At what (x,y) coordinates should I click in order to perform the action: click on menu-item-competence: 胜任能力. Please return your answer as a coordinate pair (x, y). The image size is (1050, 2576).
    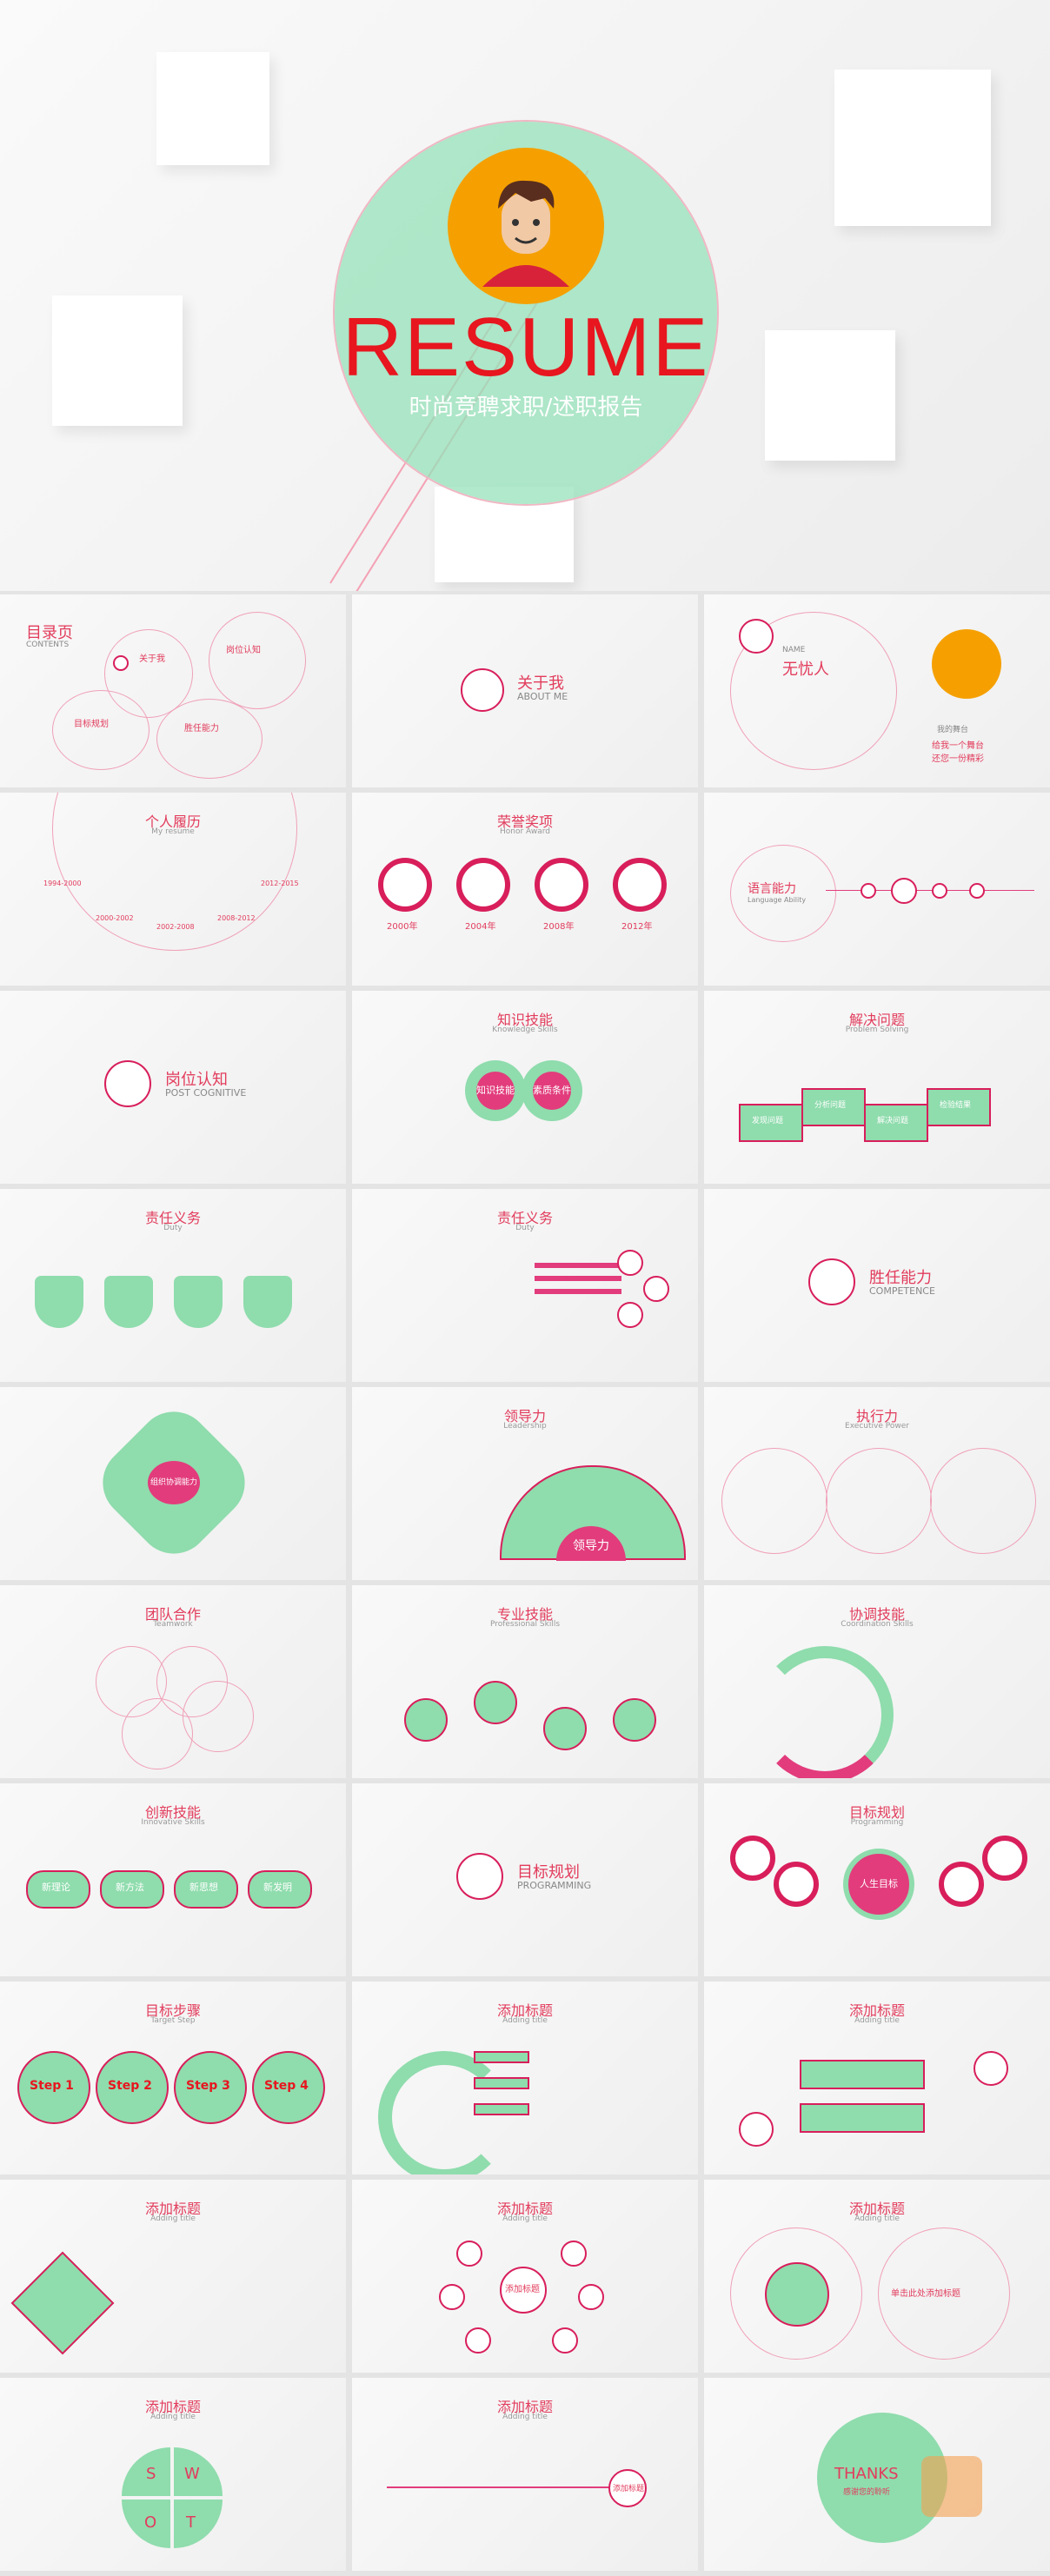
    Looking at the image, I should click on (201, 729).